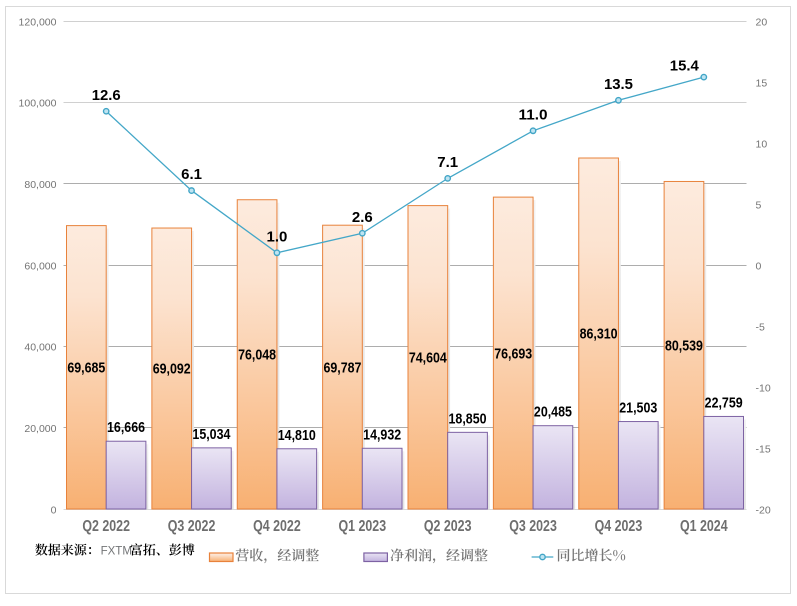  I want to click on svg-text: 6.1, so click(191, 174).